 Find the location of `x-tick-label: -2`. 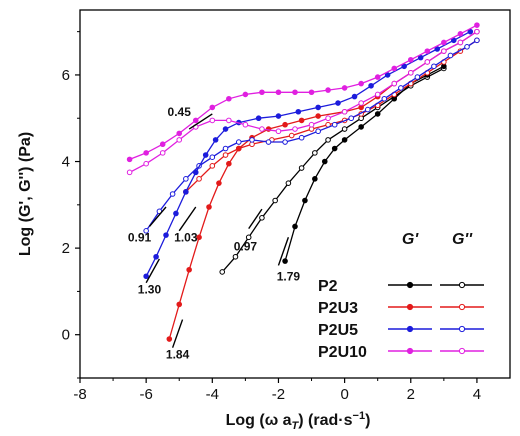

x-tick-label: -2 is located at coordinates (278, 394).